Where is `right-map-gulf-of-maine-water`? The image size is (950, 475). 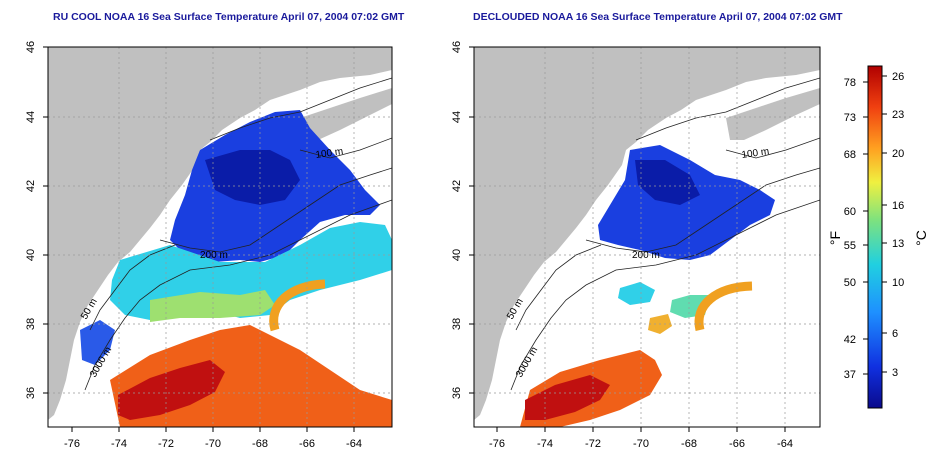
right-map-gulf-of-maine-water is located at coordinates (667, 182).